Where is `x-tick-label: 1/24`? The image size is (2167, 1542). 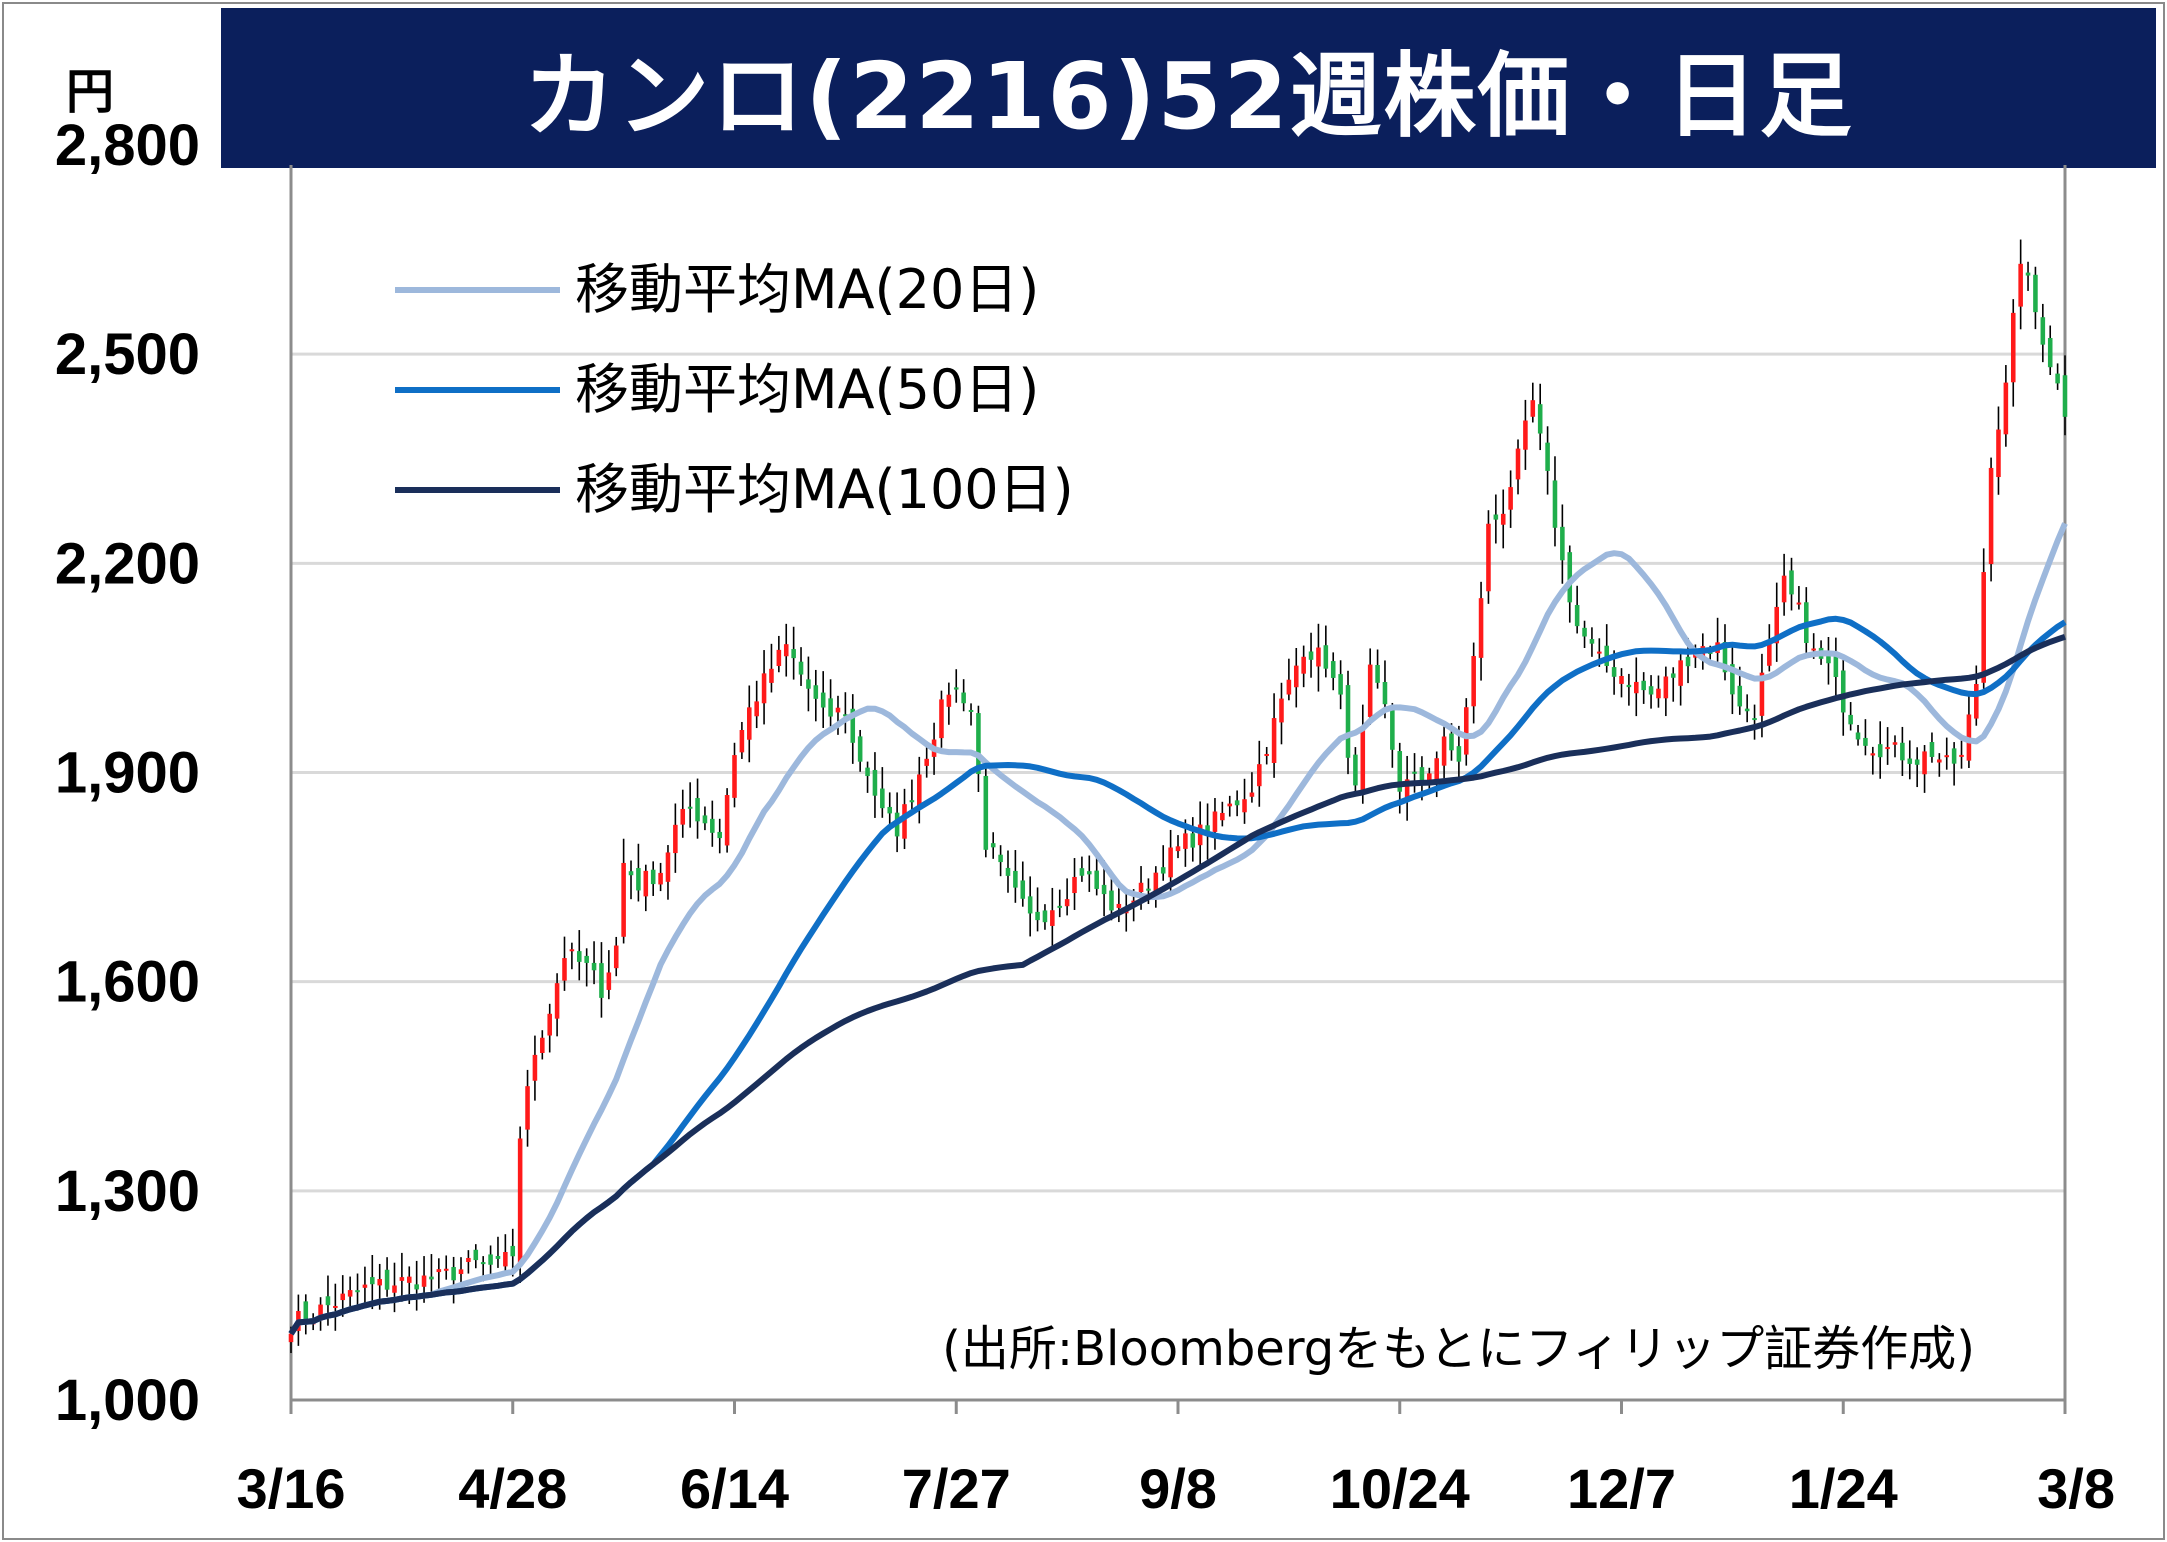 x-tick-label: 1/24 is located at coordinates (1843, 1488).